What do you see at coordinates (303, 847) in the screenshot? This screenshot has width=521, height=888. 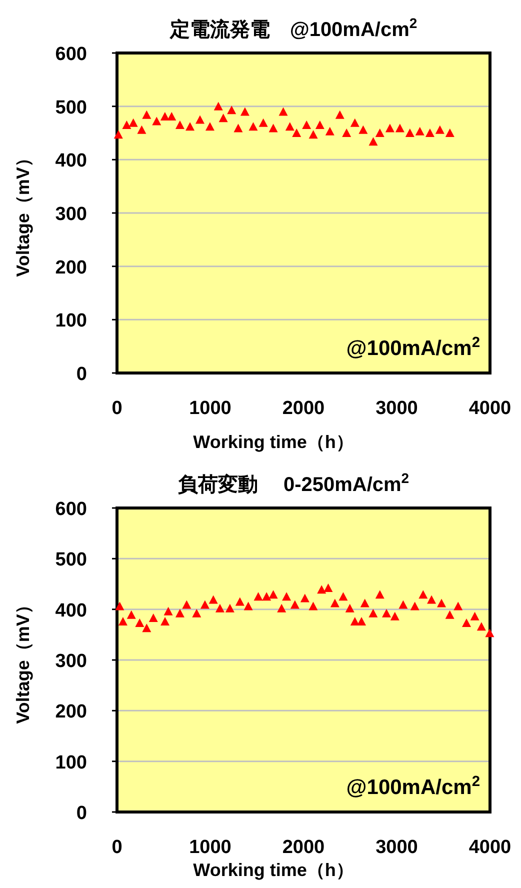 I see `x-tick-label: 2000` at bounding box center [303, 847].